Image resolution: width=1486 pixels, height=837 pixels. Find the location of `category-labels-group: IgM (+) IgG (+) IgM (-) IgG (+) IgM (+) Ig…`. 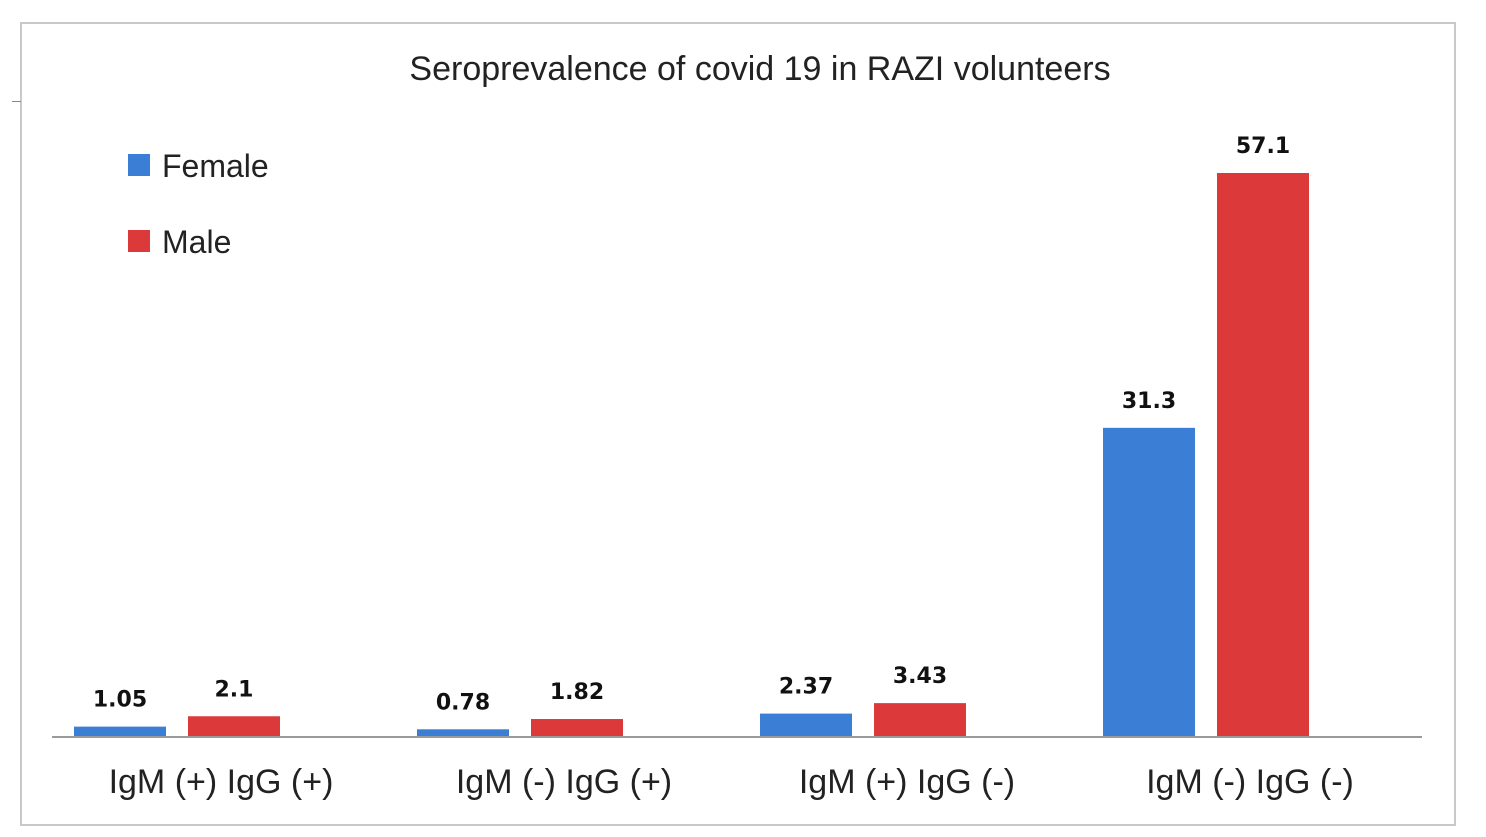

category-labels-group: IgM (+) IgG (+) IgM (-) IgG (+) IgM (+) Ig… is located at coordinates (731, 782).